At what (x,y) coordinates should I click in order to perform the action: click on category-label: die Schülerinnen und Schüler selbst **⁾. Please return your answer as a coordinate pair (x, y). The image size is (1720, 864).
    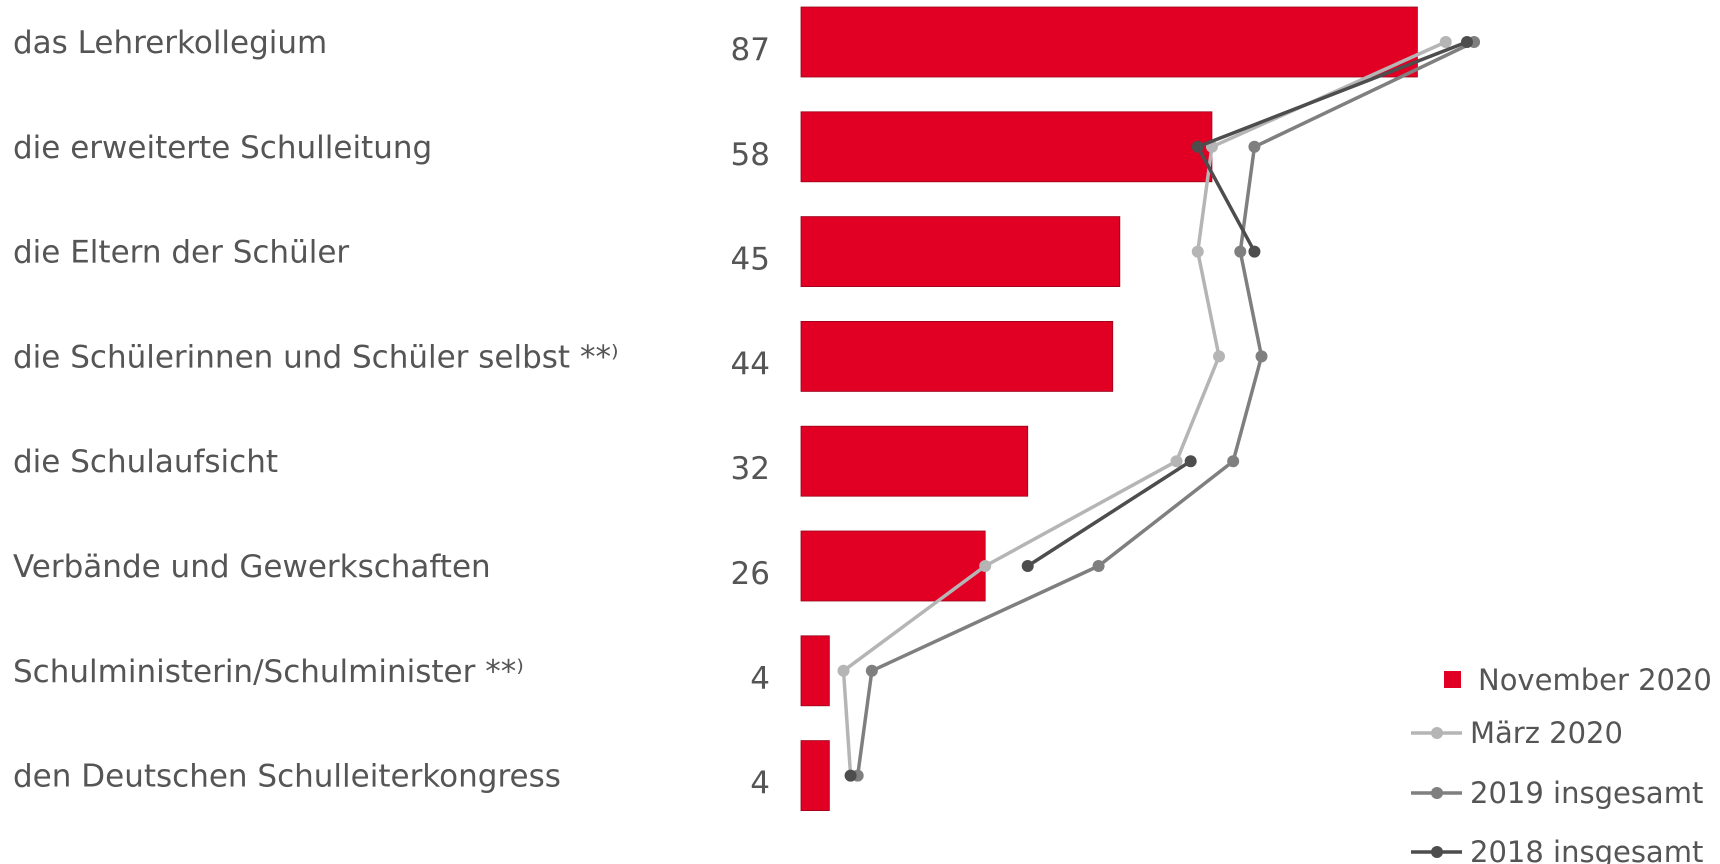
    Looking at the image, I should click on (316, 357).